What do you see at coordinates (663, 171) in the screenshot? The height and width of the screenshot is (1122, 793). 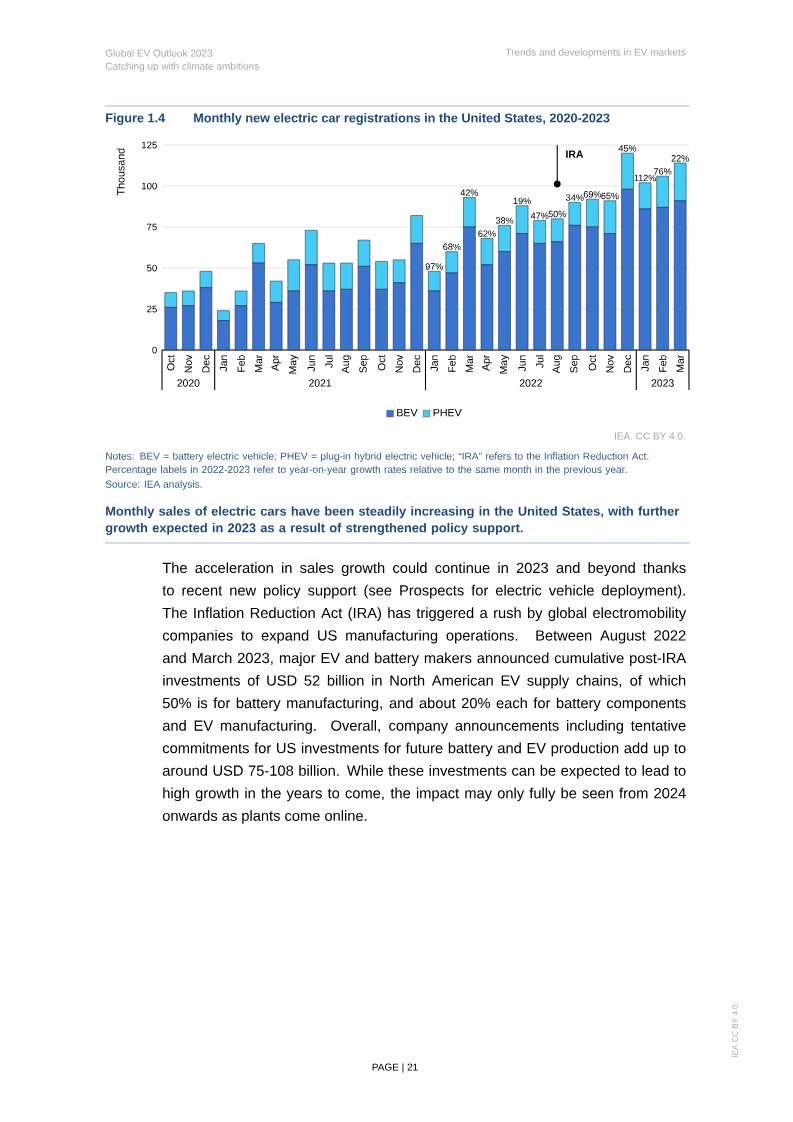 I see `annotation: 76%` at bounding box center [663, 171].